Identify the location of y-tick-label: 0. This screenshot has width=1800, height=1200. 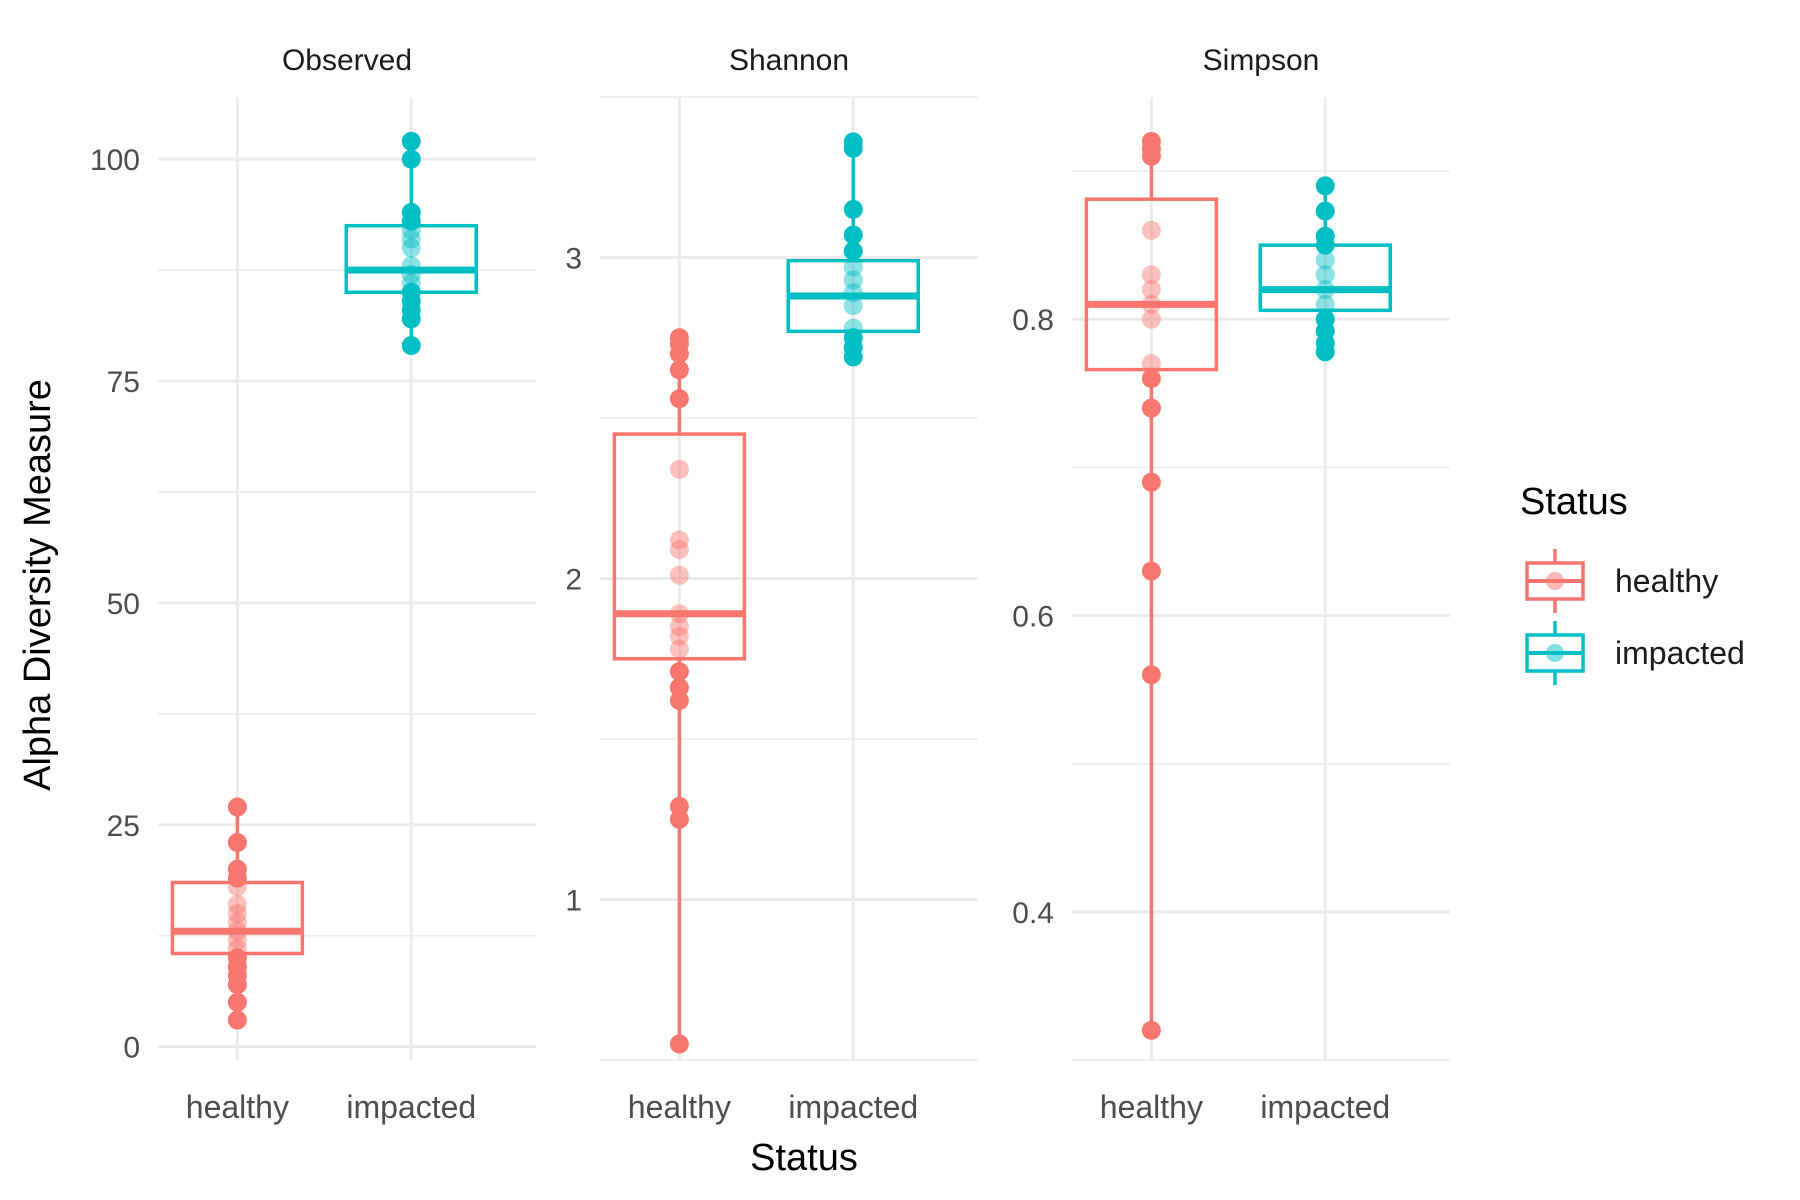
(131, 1048).